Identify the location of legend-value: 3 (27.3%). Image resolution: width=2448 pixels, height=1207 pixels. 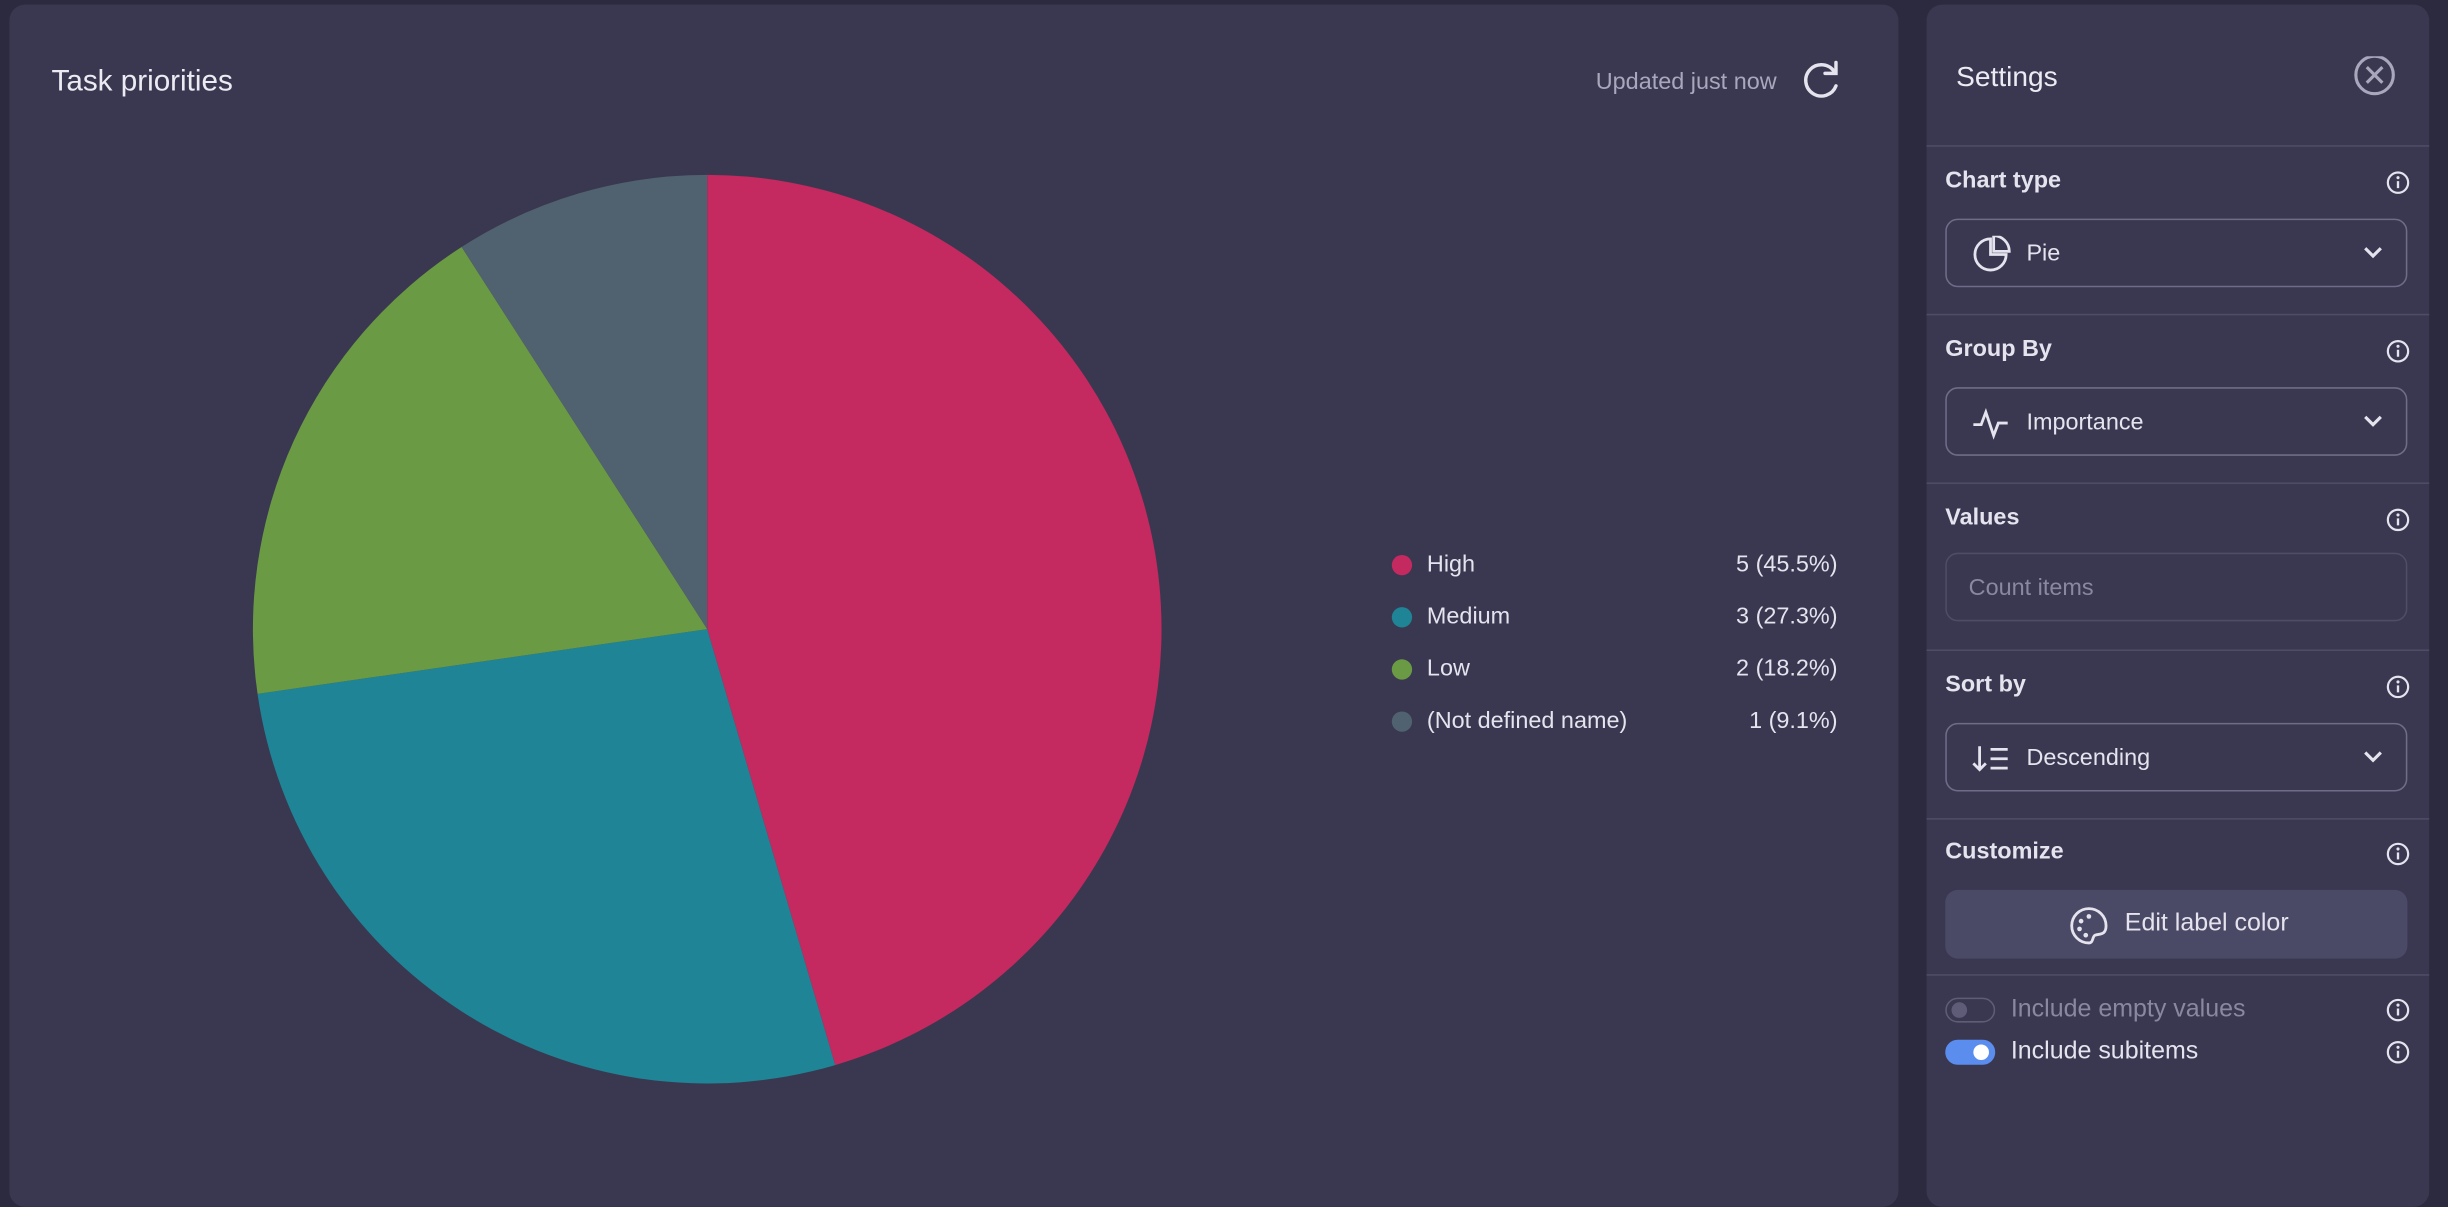
(1786, 615).